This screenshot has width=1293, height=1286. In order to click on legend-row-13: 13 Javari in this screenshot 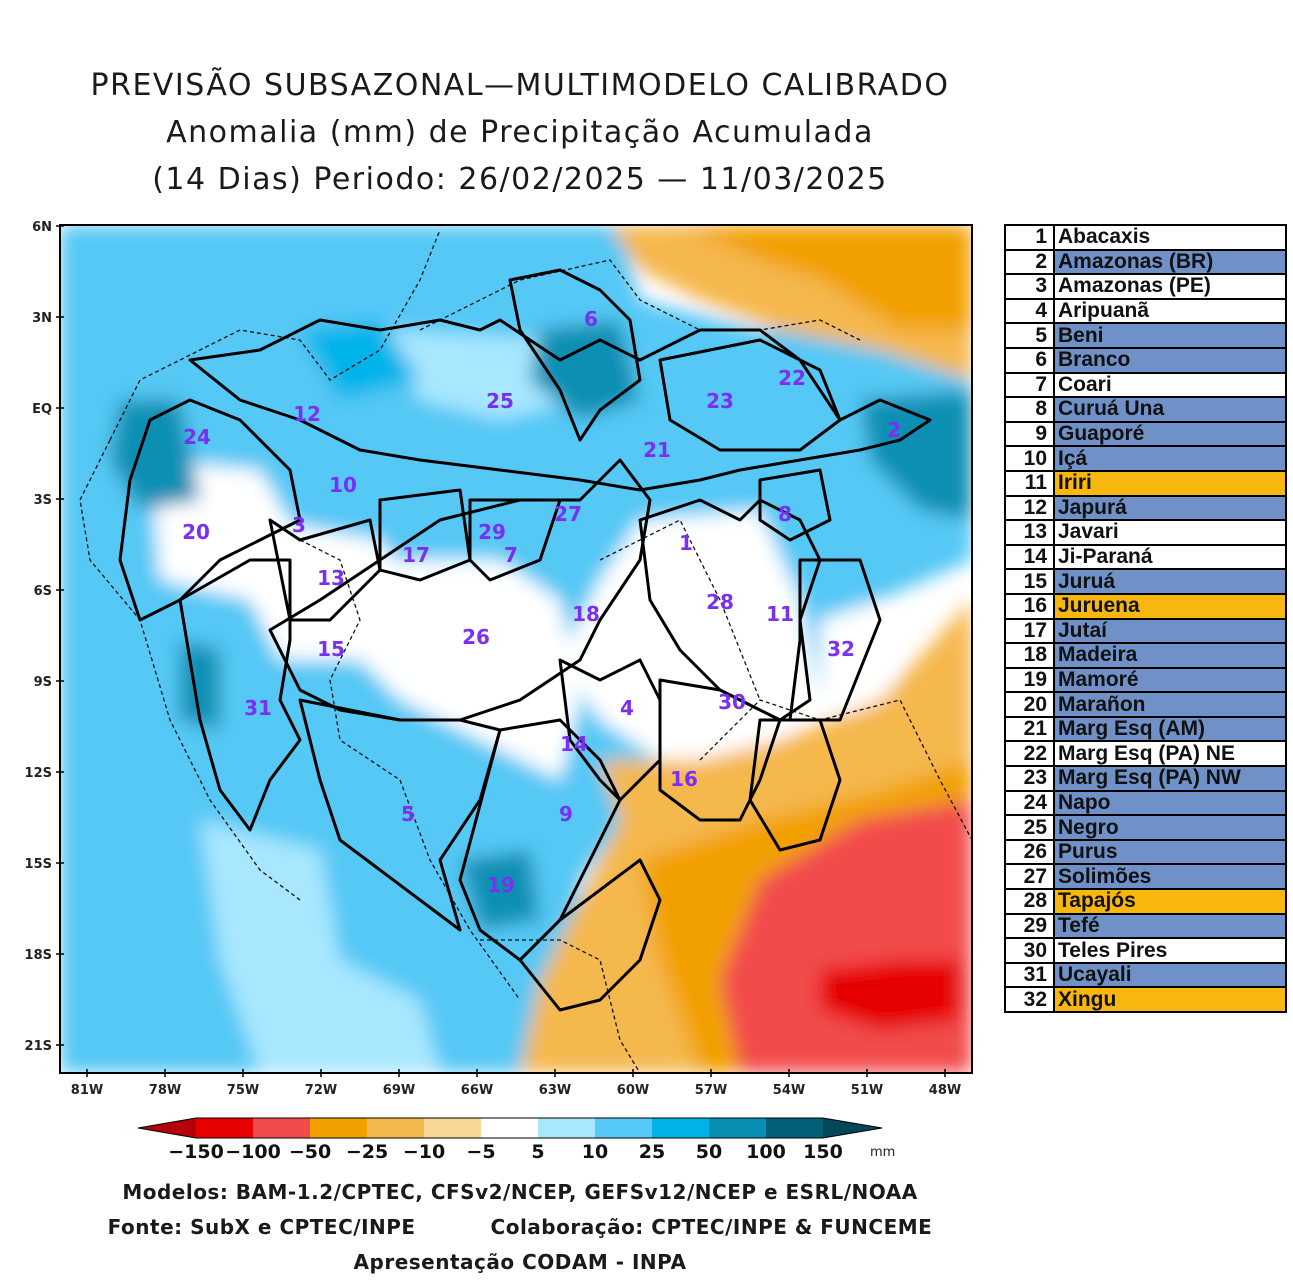, I will do `click(1145, 532)`.